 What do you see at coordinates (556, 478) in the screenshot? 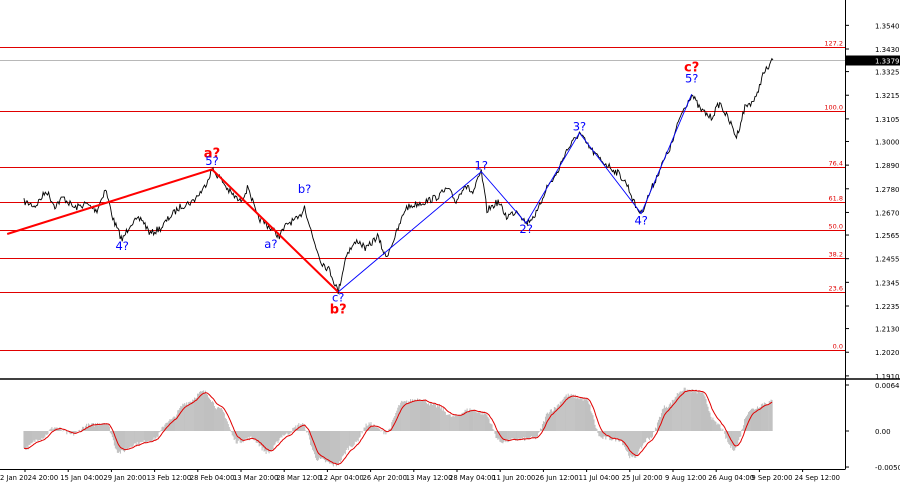
I see `time-tick-label: 26 Jun 12:00` at bounding box center [556, 478].